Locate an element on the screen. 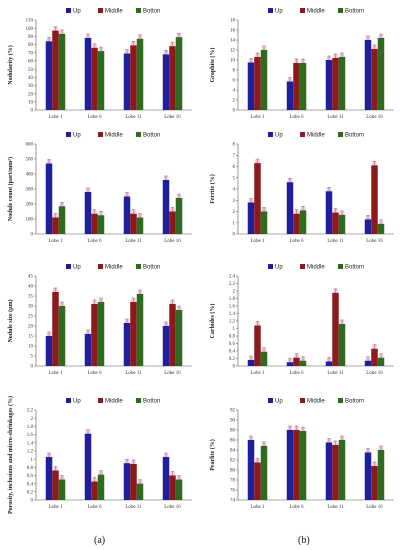  y-tick-label: 1.6 is located at coordinates (232, 307).